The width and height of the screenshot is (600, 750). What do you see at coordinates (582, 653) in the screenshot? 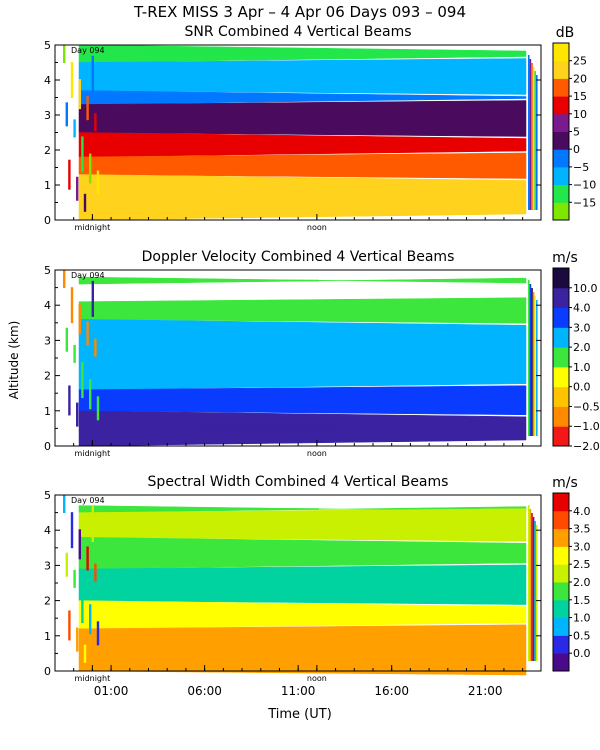
I see `colorbar-tick-label: 0.0` at bounding box center [582, 653].